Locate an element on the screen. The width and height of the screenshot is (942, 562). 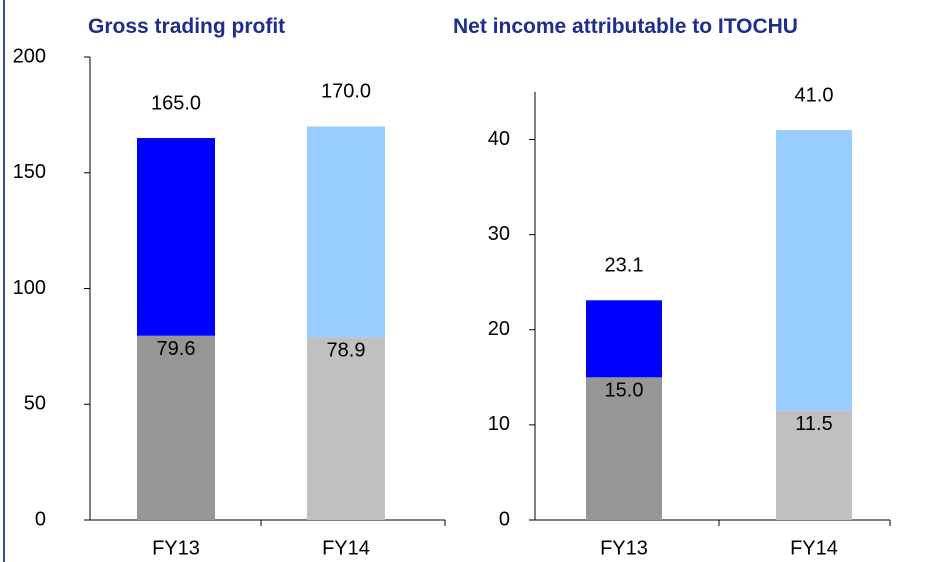
y-tick-label: 200 is located at coordinates (29, 56).